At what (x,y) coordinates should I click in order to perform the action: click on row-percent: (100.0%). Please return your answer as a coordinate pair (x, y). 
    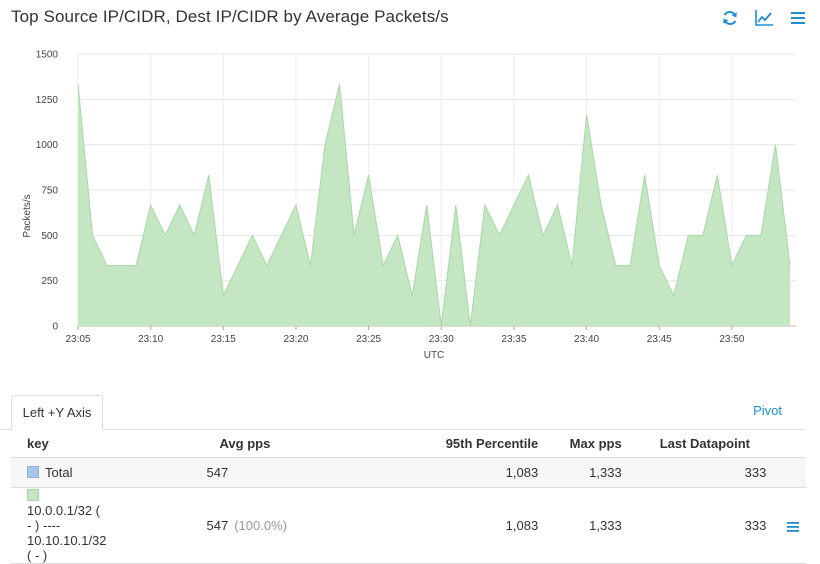
    Looking at the image, I should click on (260, 525).